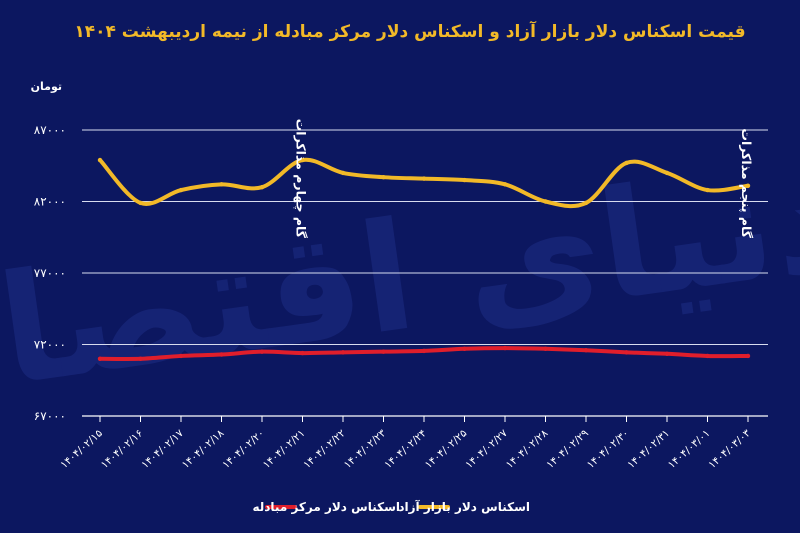  What do you see at coordinates (324, 449) in the screenshot?
I see `x-tick-label: ۱۴۰۴/۰۲/۲۲` at bounding box center [324, 449].